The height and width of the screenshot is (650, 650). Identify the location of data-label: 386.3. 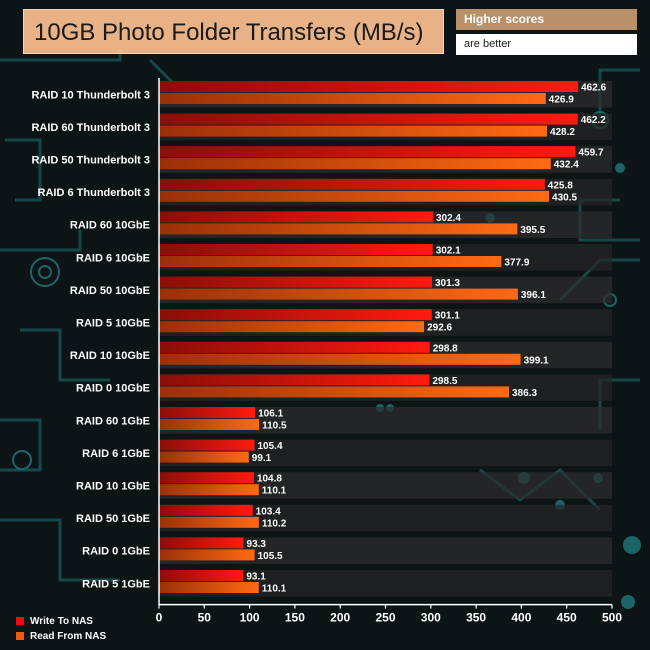
(524, 393).